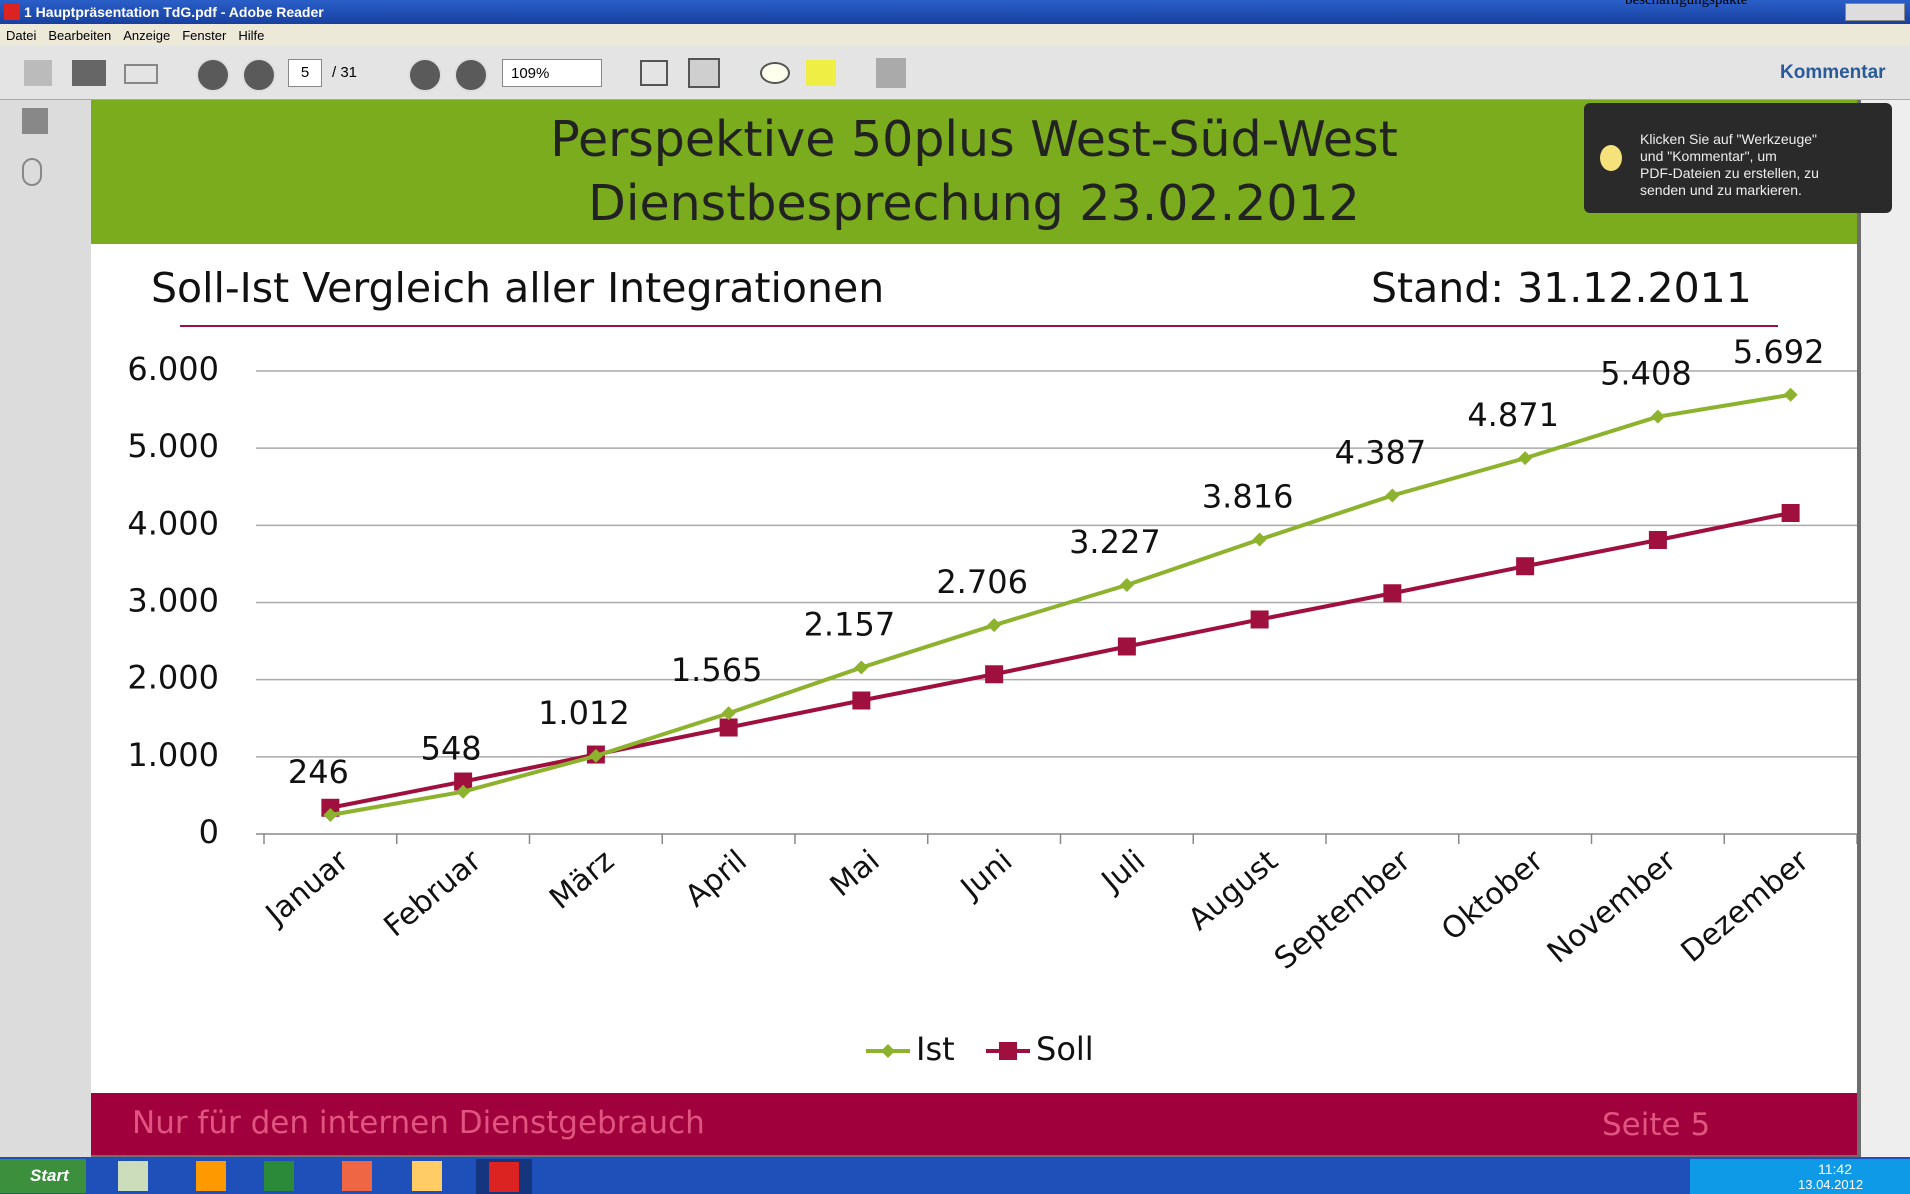 Image resolution: width=1910 pixels, height=1194 pixels. What do you see at coordinates (1646, 374) in the screenshot?
I see `value-label: 5.408` at bounding box center [1646, 374].